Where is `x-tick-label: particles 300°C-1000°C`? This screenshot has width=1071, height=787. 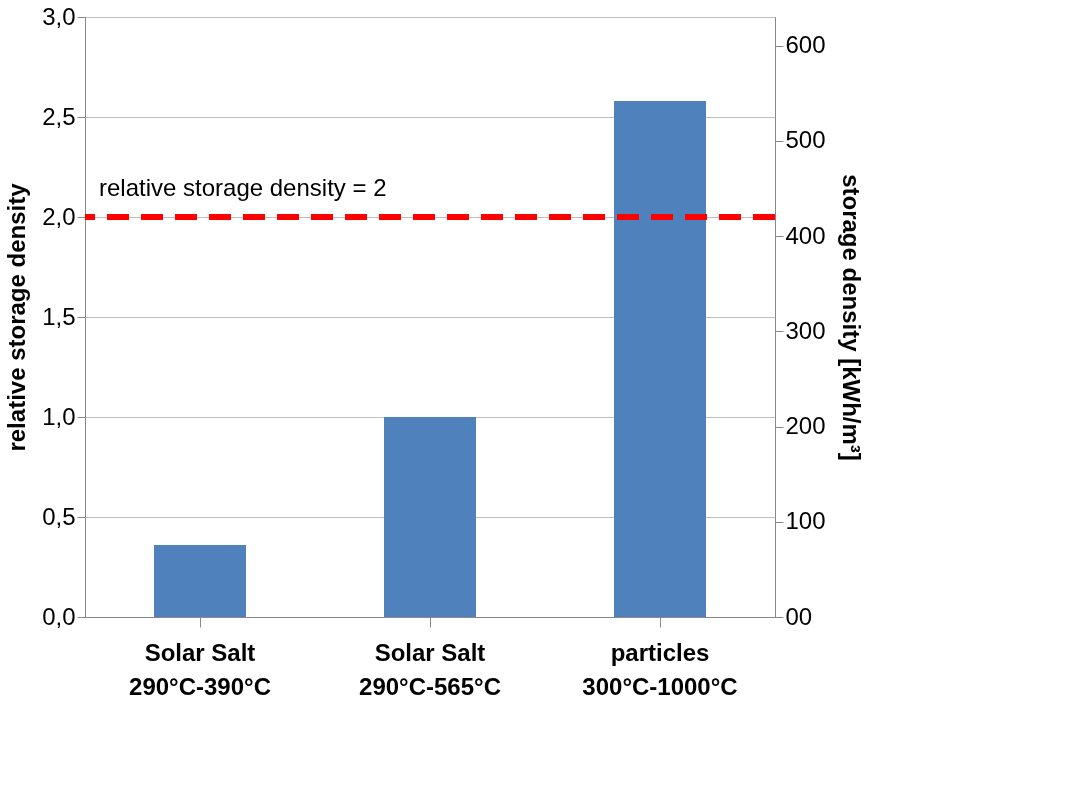
x-tick-label: particles 300°C-1000°C is located at coordinates (660, 669).